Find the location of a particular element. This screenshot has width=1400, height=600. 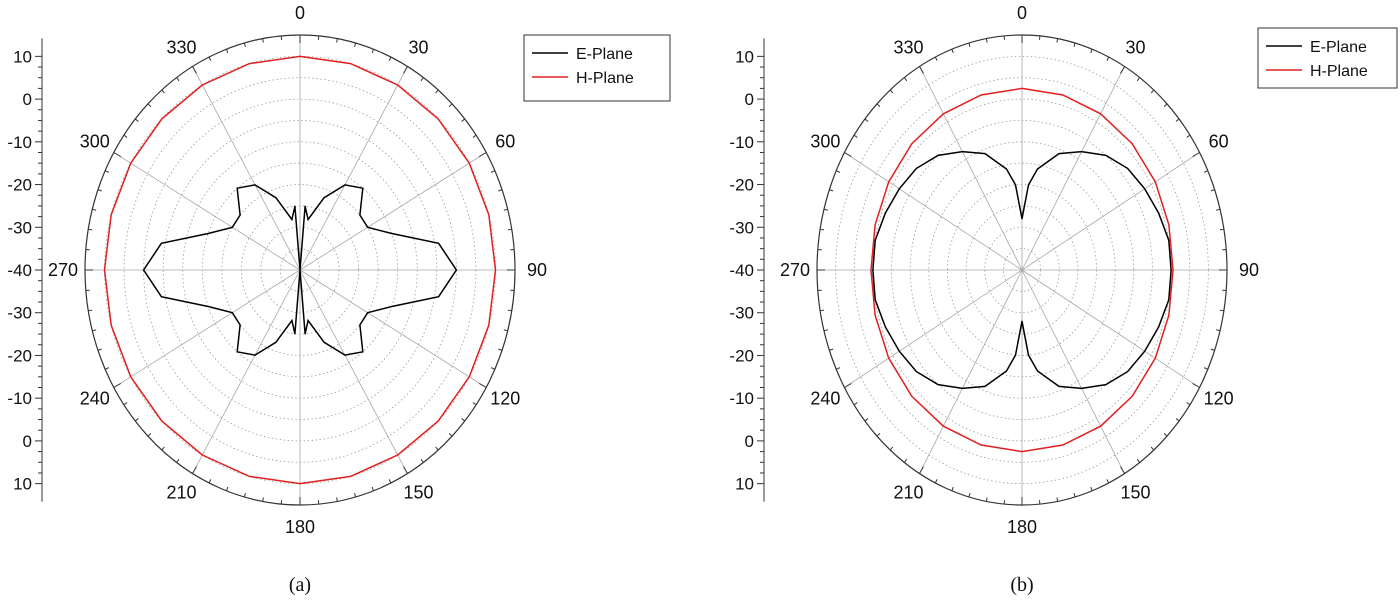

angle-label: 0 is located at coordinates (300, 13).